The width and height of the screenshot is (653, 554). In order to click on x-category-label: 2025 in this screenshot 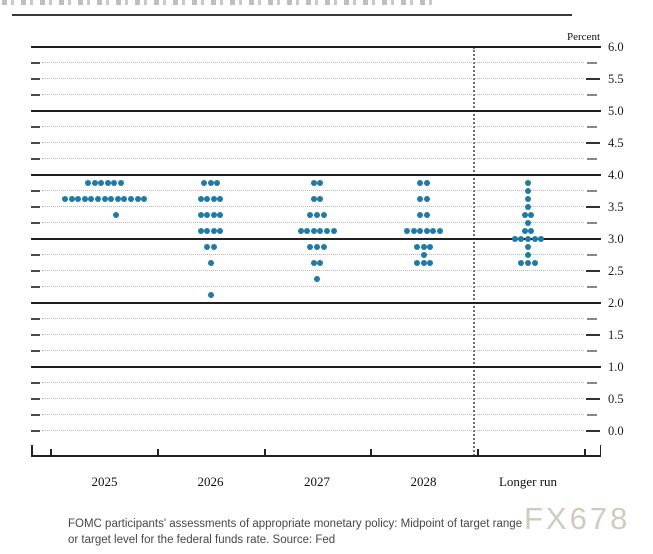, I will do `click(104, 481)`.